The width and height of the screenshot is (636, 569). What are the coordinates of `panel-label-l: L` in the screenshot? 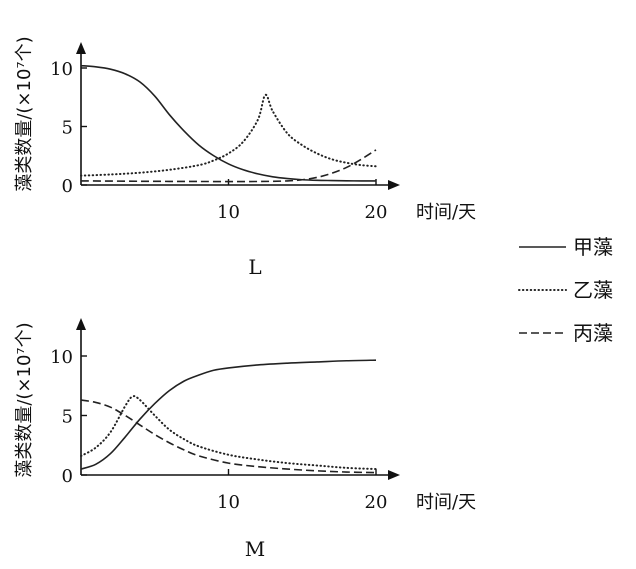 It's located at (254, 267).